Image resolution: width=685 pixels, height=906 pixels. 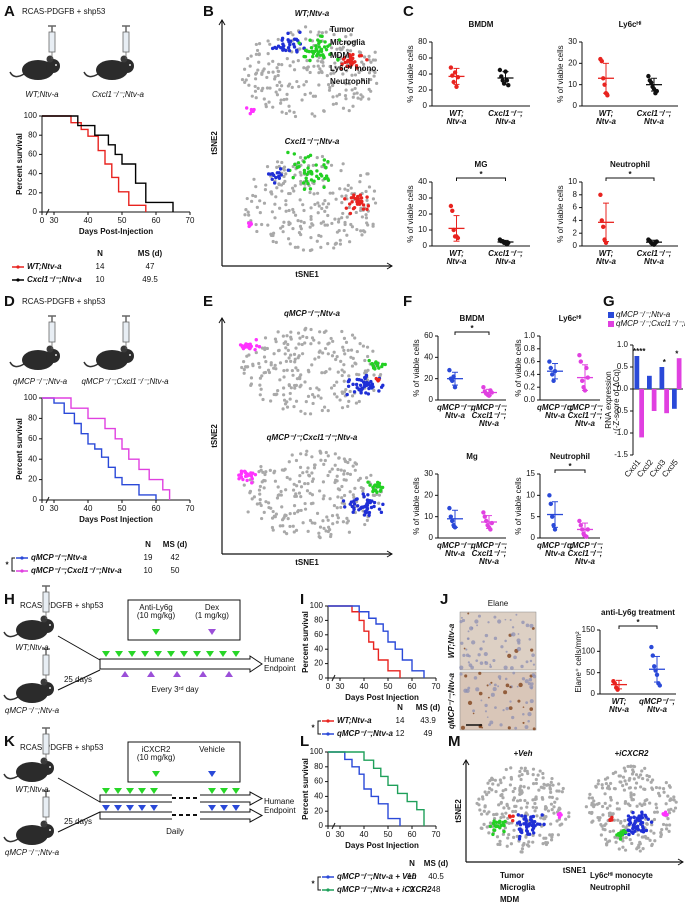 What do you see at coordinates (112, 360) in the screenshot?
I see `mouse-body` at bounding box center [112, 360].